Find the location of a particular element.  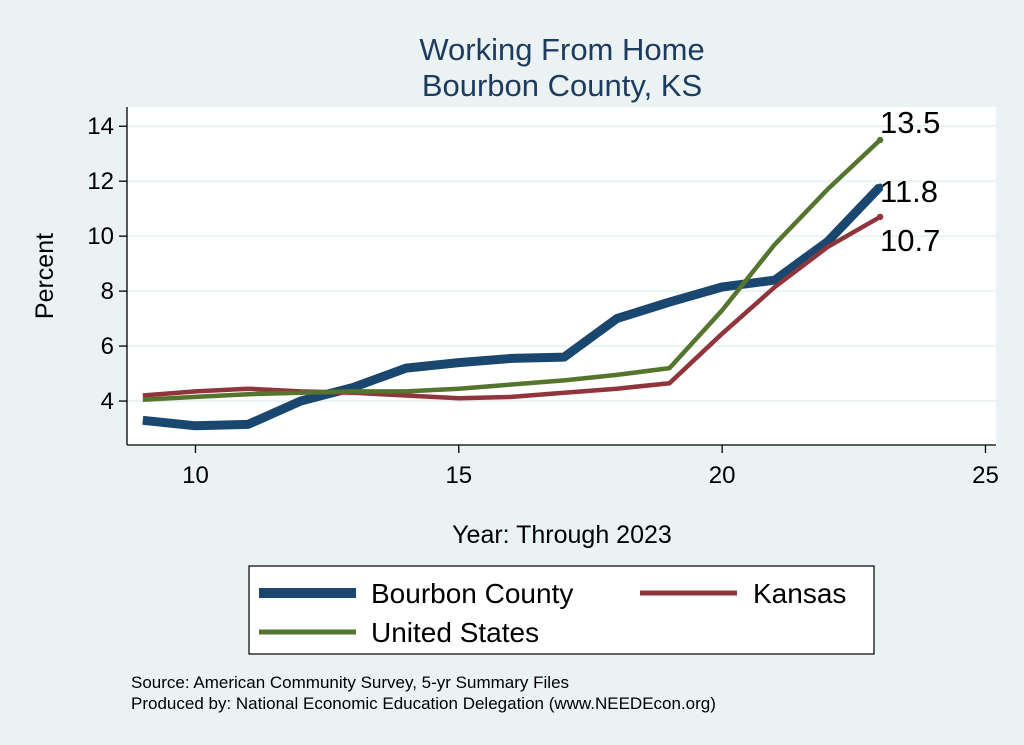

end-marker-bourbon-county is located at coordinates (880, 186).